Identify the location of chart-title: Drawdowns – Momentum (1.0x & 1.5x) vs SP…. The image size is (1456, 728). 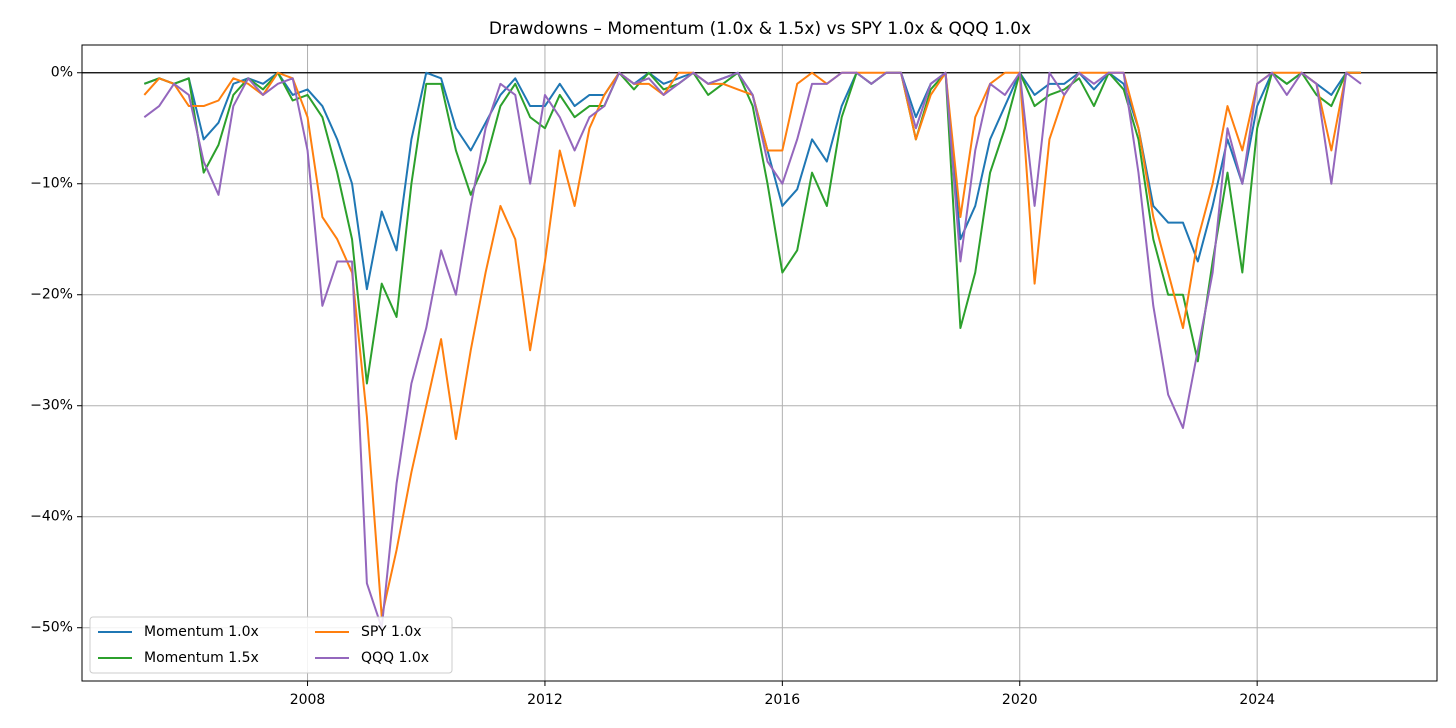
(760, 29).